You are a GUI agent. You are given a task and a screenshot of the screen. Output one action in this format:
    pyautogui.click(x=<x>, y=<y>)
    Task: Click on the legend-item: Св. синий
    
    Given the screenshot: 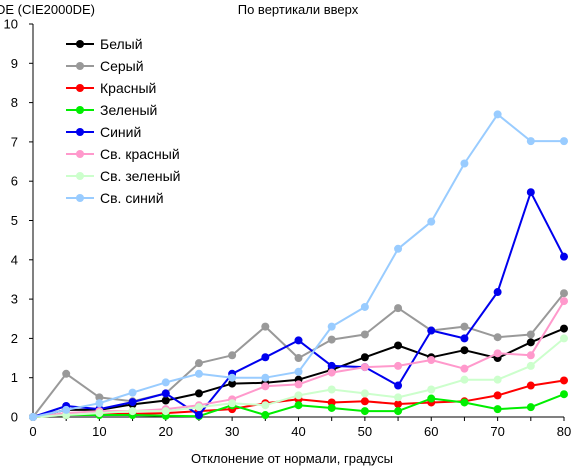 What is the action you would take?
    pyautogui.click(x=115, y=198)
    